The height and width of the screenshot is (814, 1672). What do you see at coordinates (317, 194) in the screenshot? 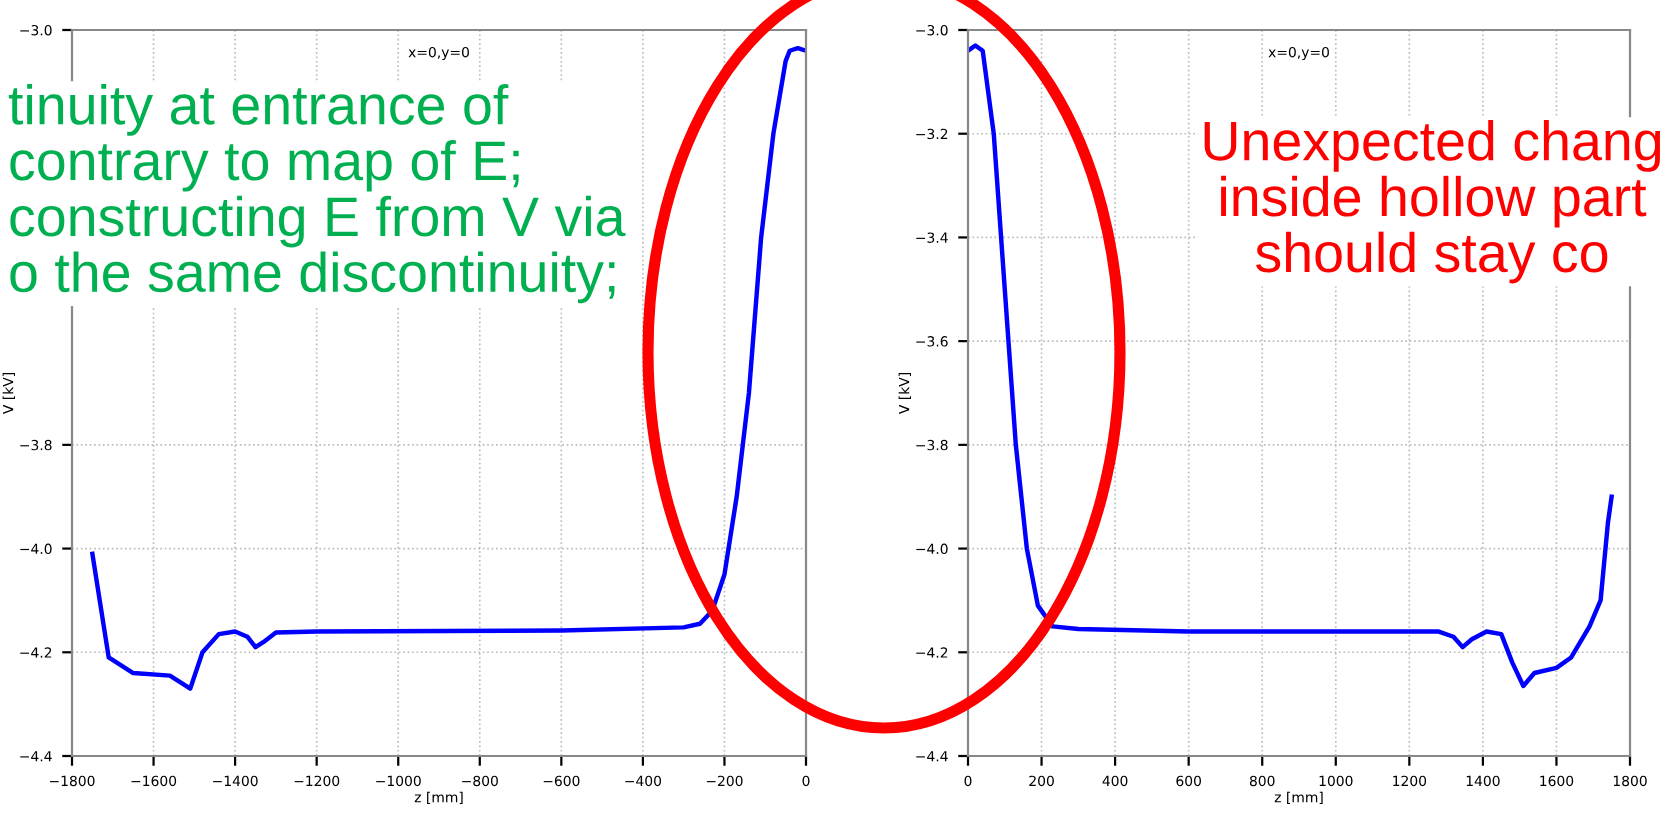
I see `annotation: tinuity at entrance of contrary to map of E; constructing E from V via o the same discontinuity;` at bounding box center [317, 194].